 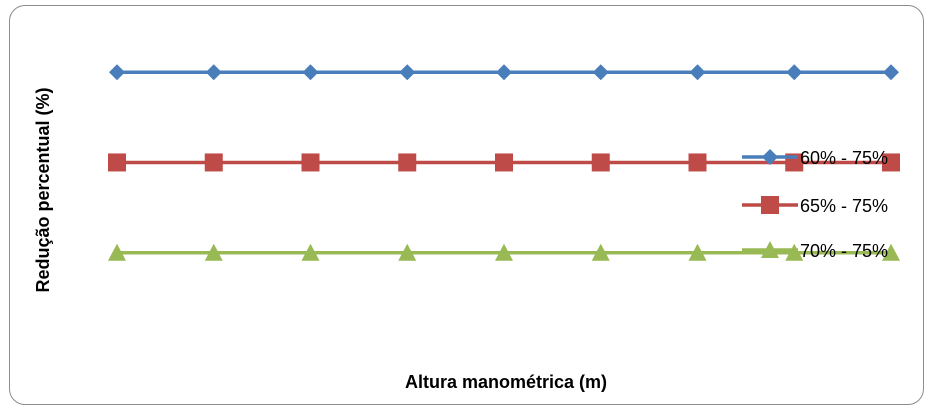 I want to click on legend: 60% - 75% 65% - 75% 70% - 75%, so click(x=815, y=204).